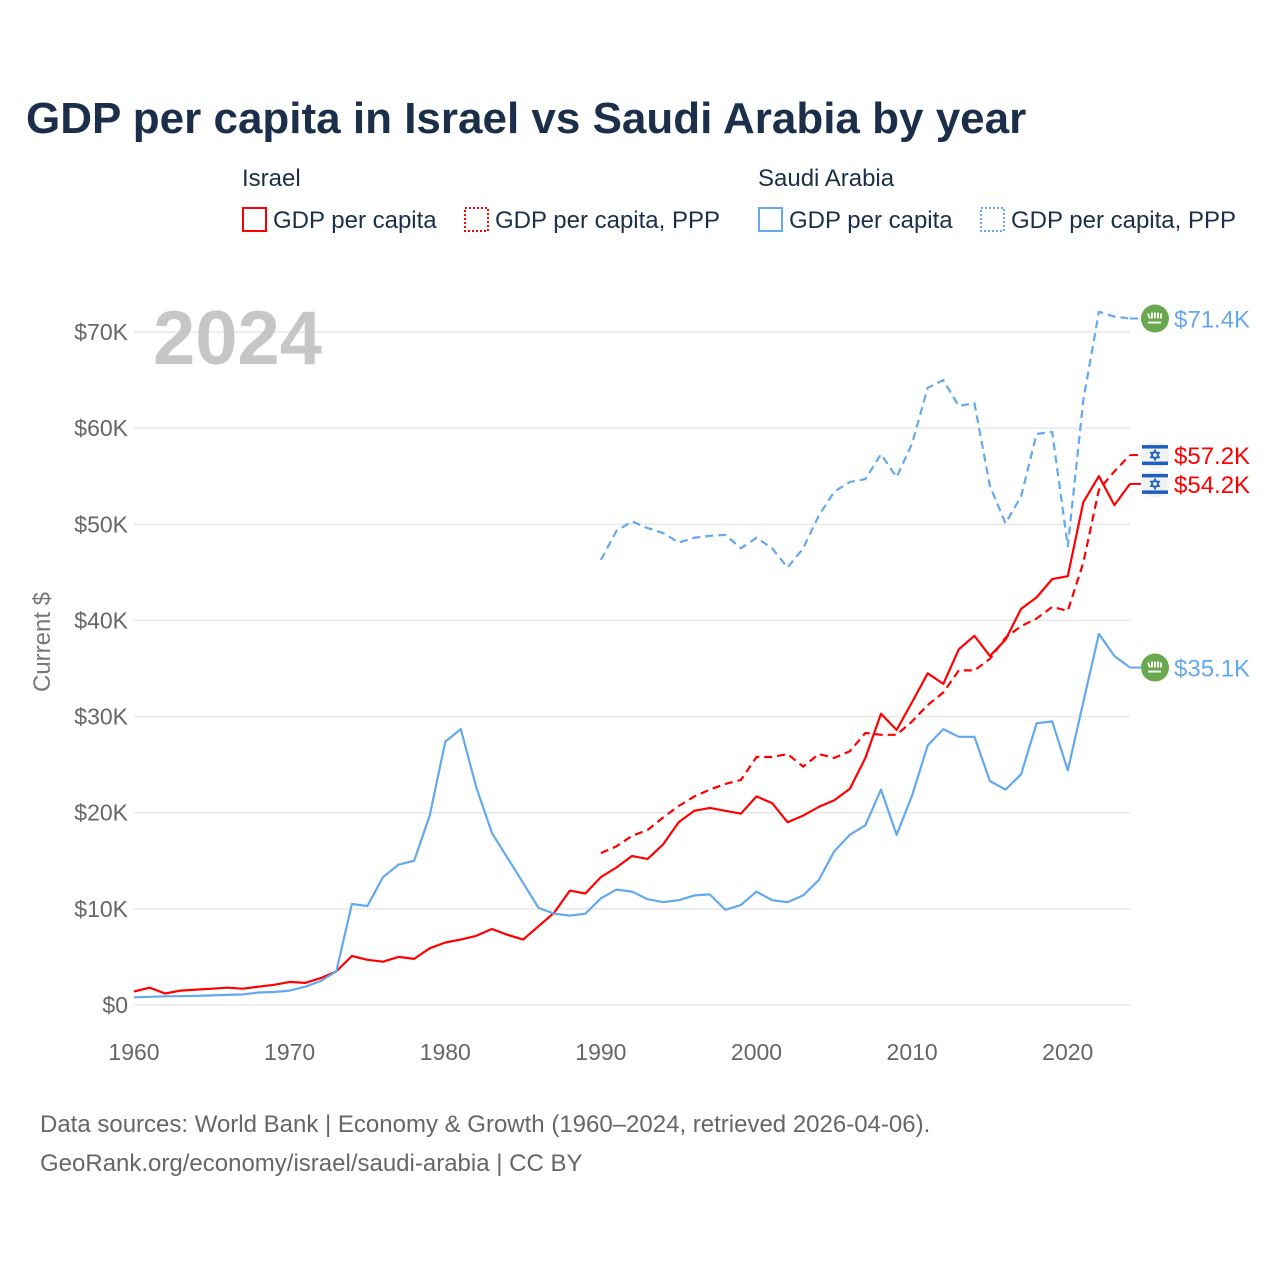  Describe the element at coordinates (101, 668) in the screenshot. I see `y-axis-ticks: $0 $10K $20K $30K $40K $50K $60K $70K` at that location.